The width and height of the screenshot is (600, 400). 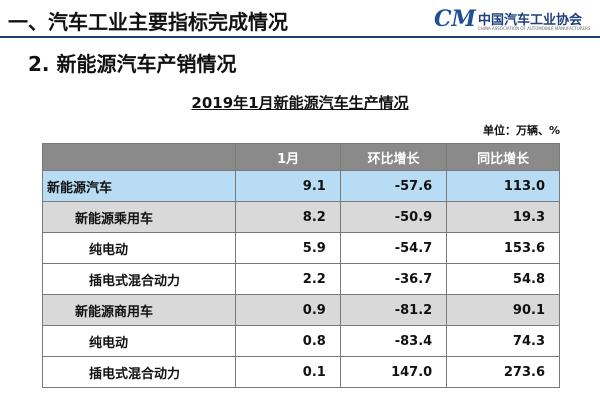 I want to click on unit: 单位：万辆、%, so click(x=521, y=130).